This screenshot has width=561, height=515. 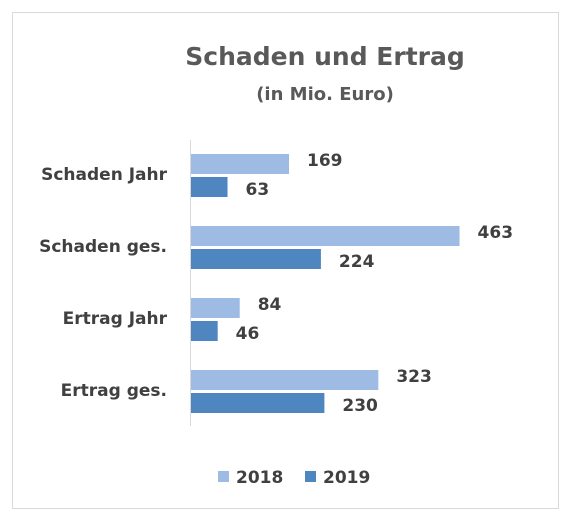 I want to click on data-label: 230, so click(x=360, y=406).